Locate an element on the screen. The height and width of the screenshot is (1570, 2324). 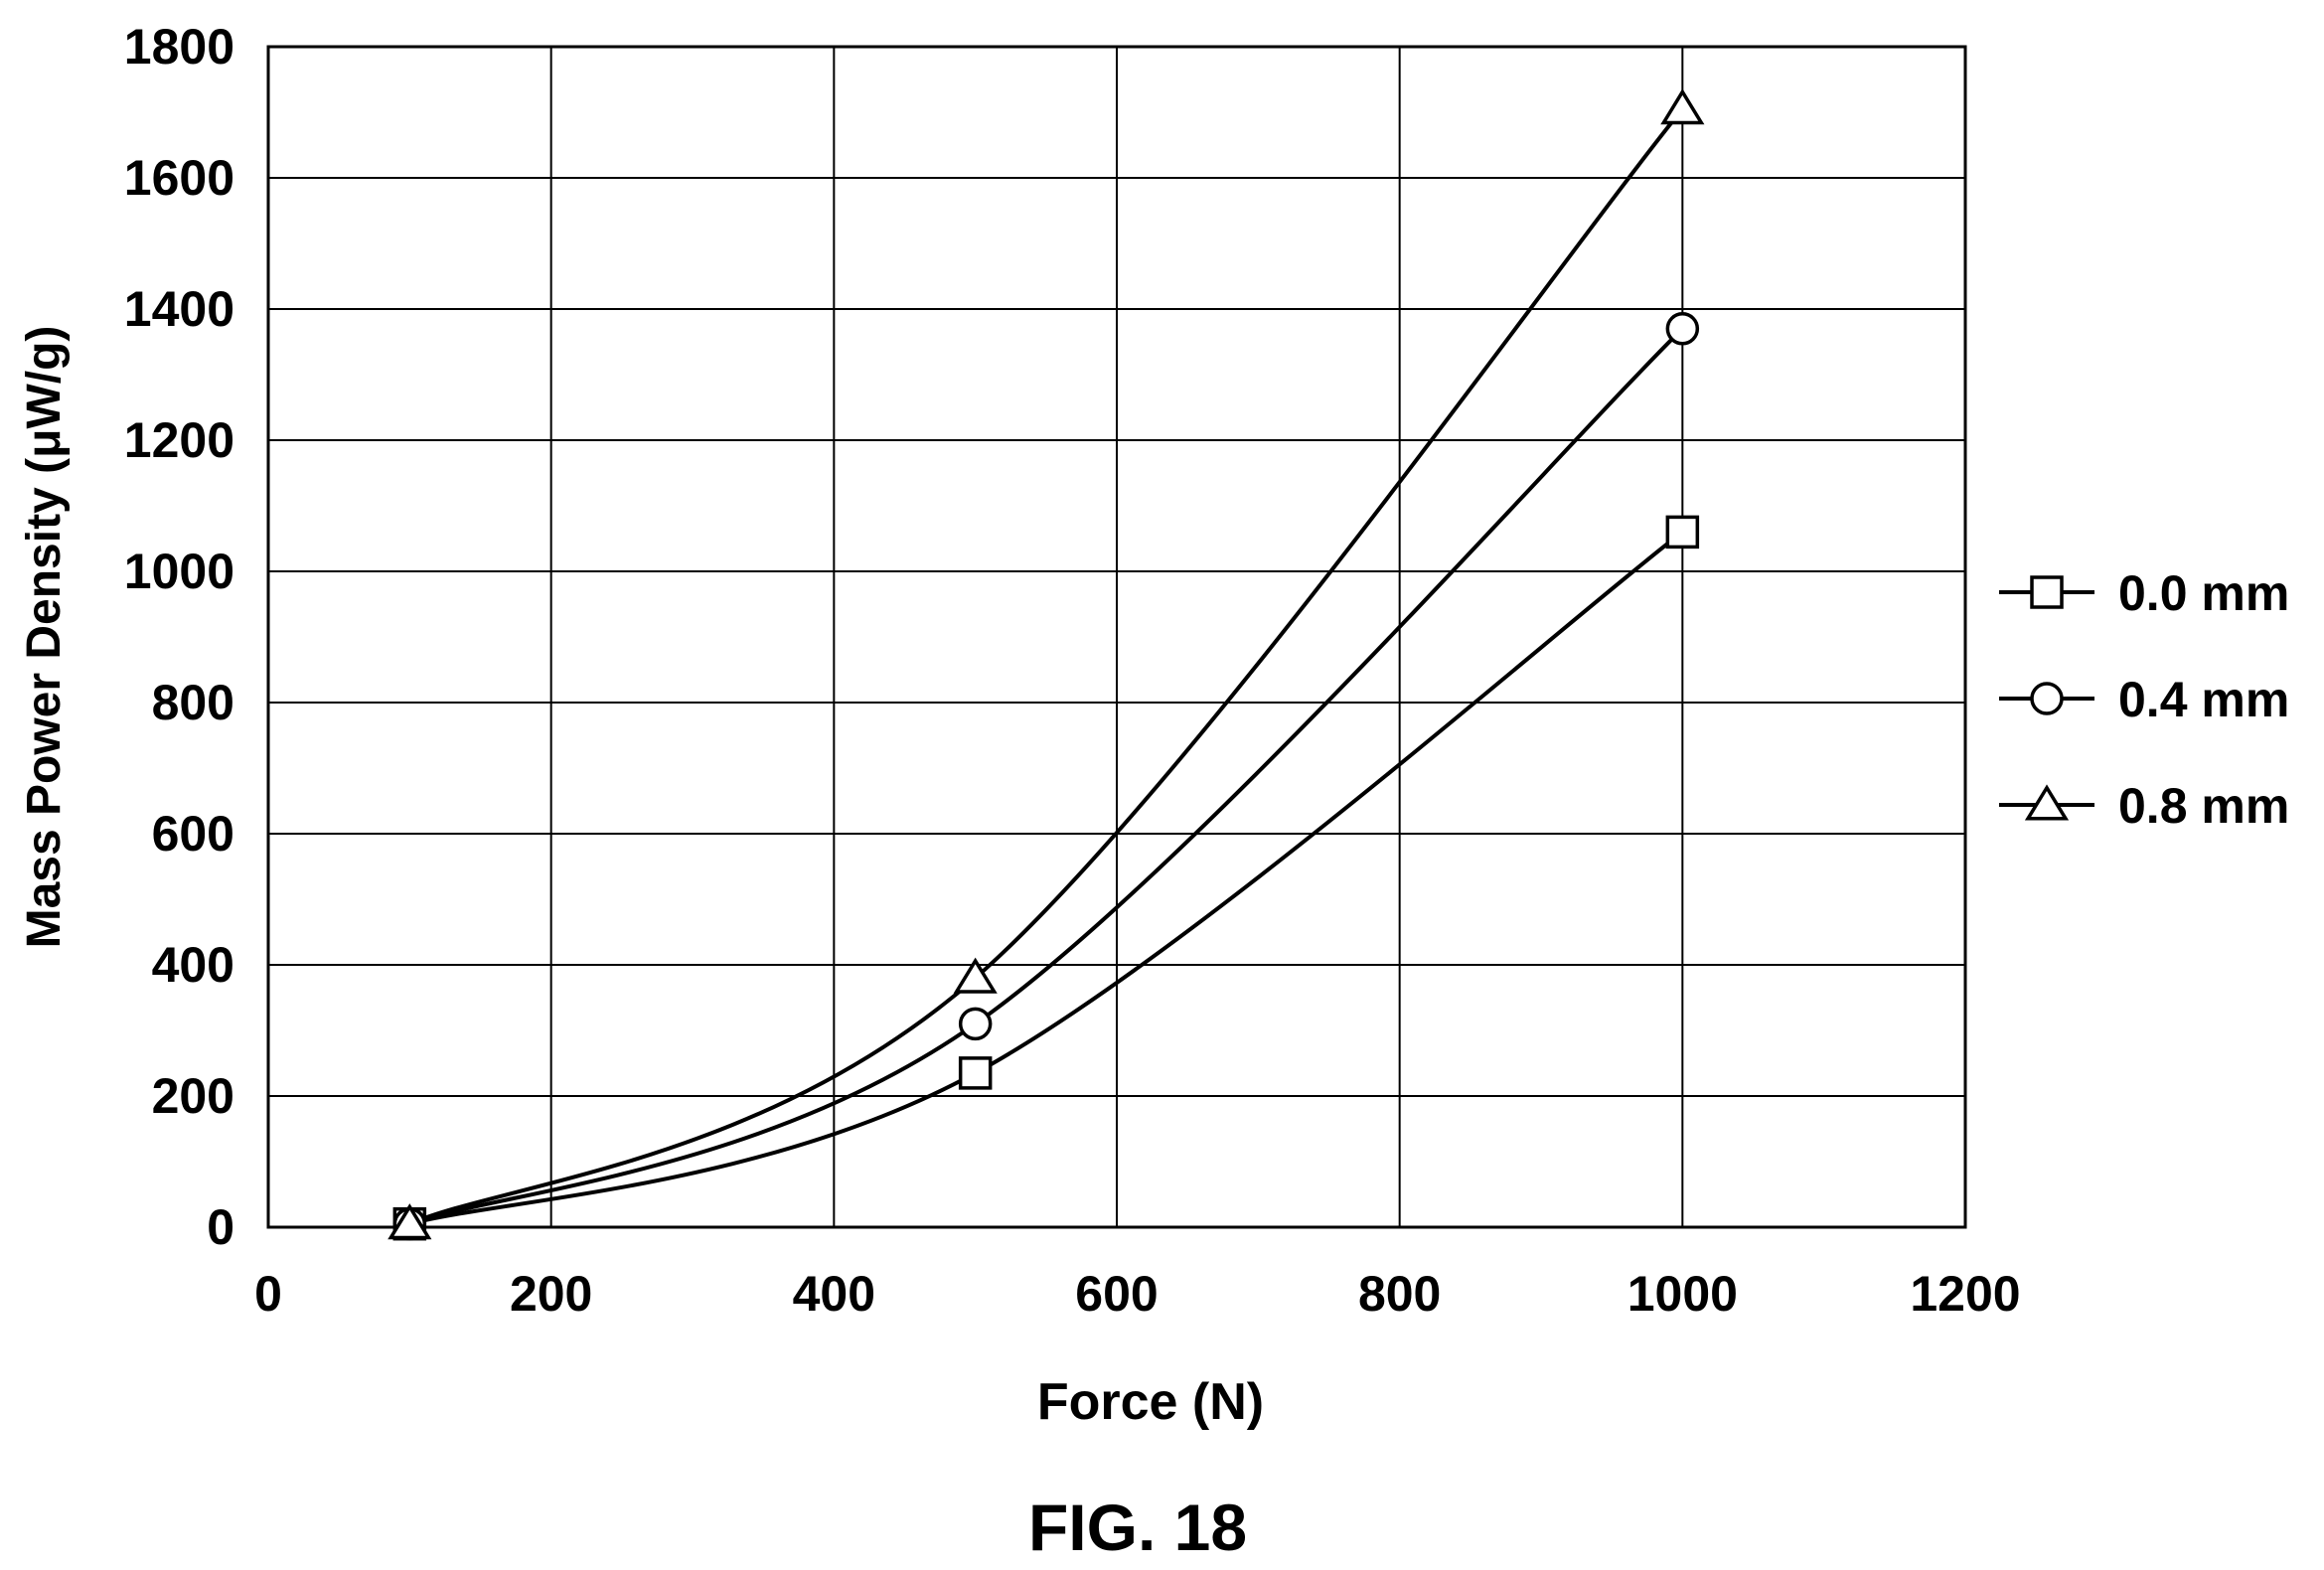
legend-marker-triangle is located at coordinates (2047, 802).